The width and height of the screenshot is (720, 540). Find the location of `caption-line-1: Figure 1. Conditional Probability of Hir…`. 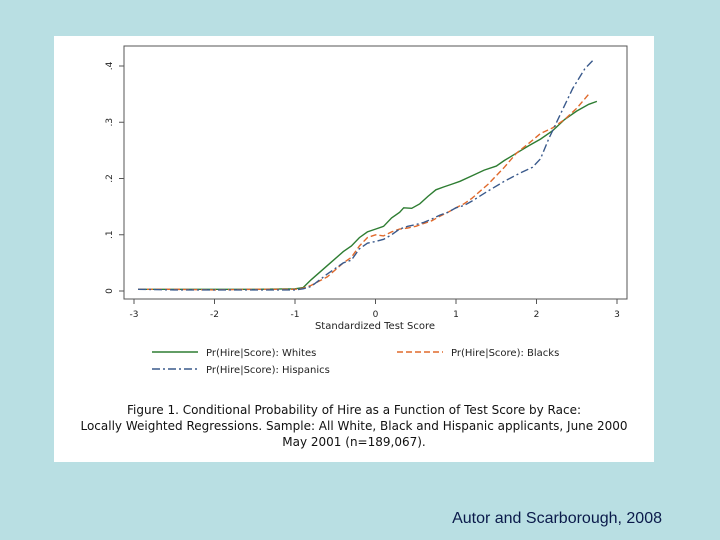

caption-line-1: Figure 1. Conditional Probability of Hir… is located at coordinates (353, 410).